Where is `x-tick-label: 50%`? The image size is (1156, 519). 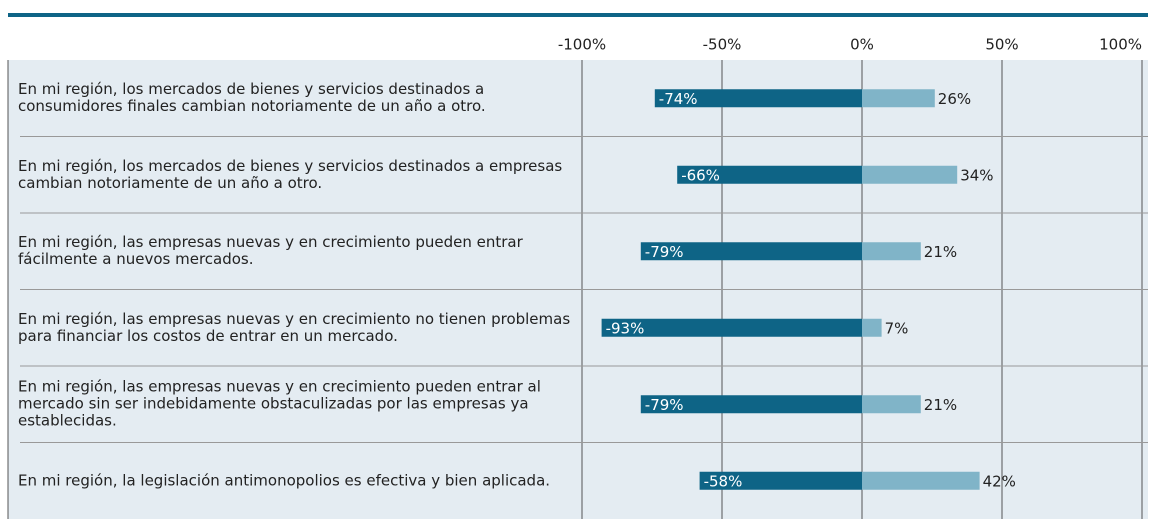 x-tick-label: 50% is located at coordinates (1001, 45).